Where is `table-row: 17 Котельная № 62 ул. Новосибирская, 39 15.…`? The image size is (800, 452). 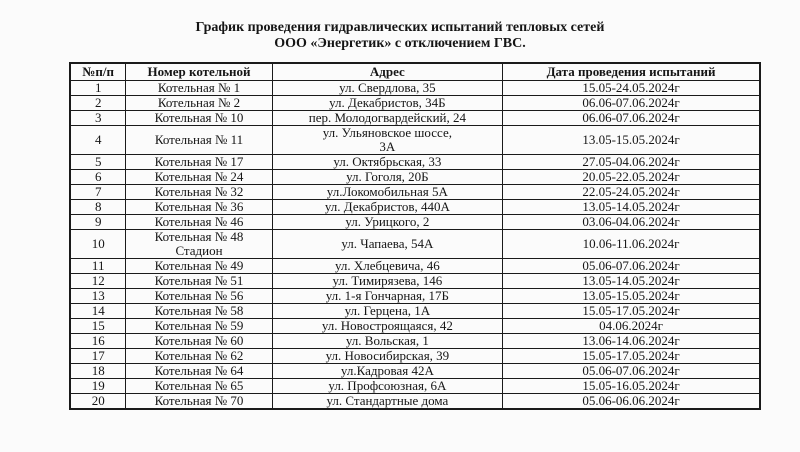 table-row: 17 Котельная № 62 ул. Новосибирская, 39 15.… is located at coordinates (415, 356).